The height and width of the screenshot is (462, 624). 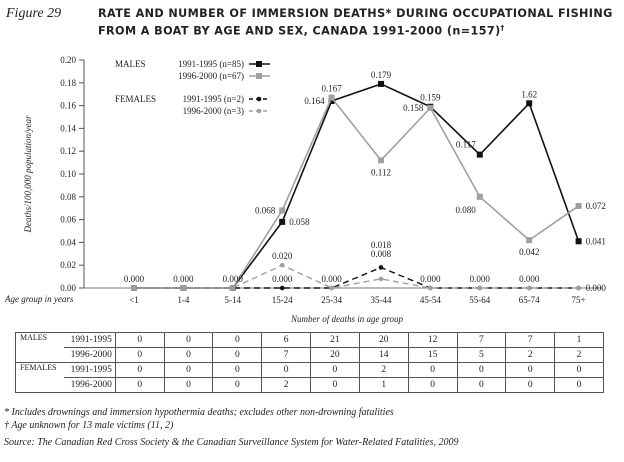 What do you see at coordinates (579, 300) in the screenshot?
I see `x-tick-label: 75+` at bounding box center [579, 300].